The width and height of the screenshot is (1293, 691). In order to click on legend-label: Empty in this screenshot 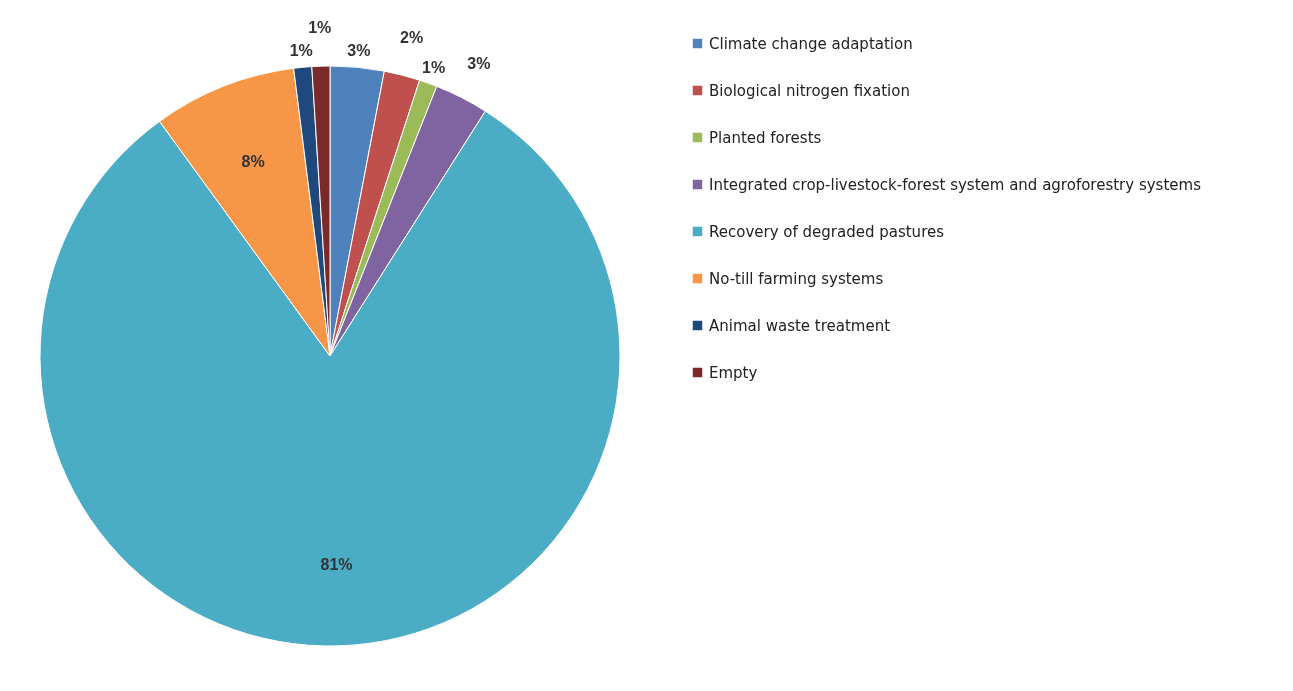, I will do `click(733, 372)`.